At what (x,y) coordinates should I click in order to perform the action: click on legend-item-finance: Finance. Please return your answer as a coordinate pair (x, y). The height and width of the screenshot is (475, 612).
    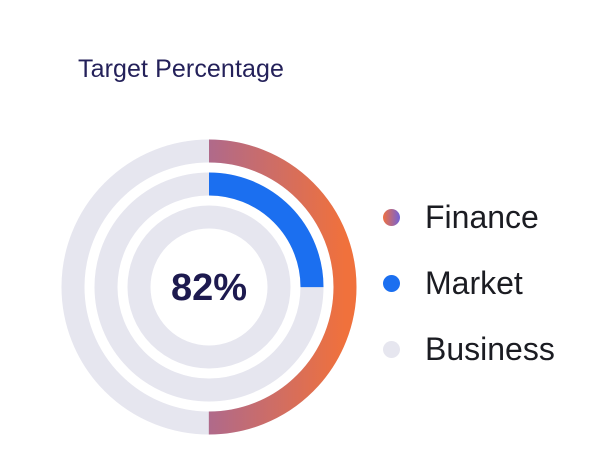
    Looking at the image, I should click on (493, 217).